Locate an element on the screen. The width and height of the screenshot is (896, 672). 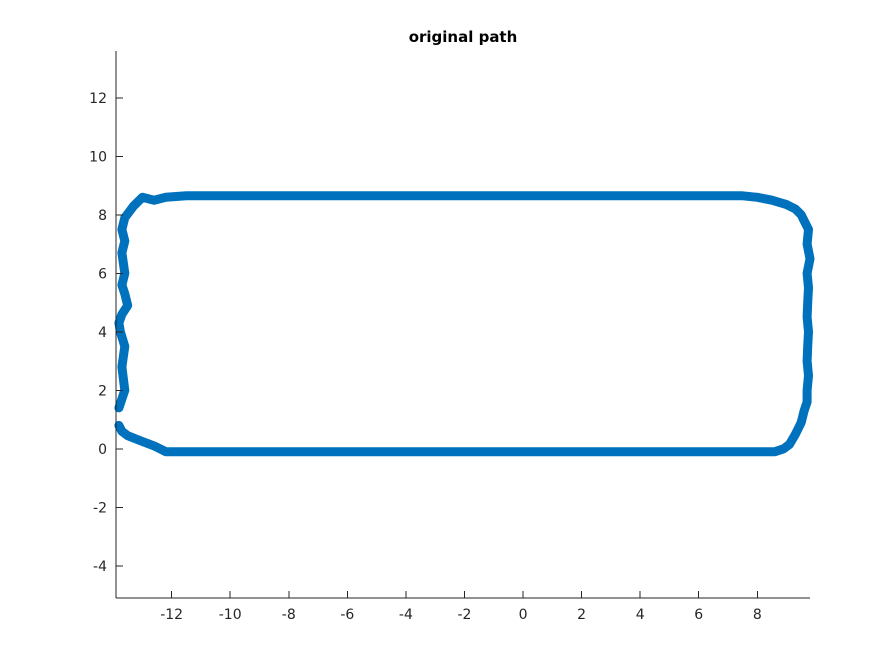
y-tick-label: 10 is located at coordinates (98, 157).